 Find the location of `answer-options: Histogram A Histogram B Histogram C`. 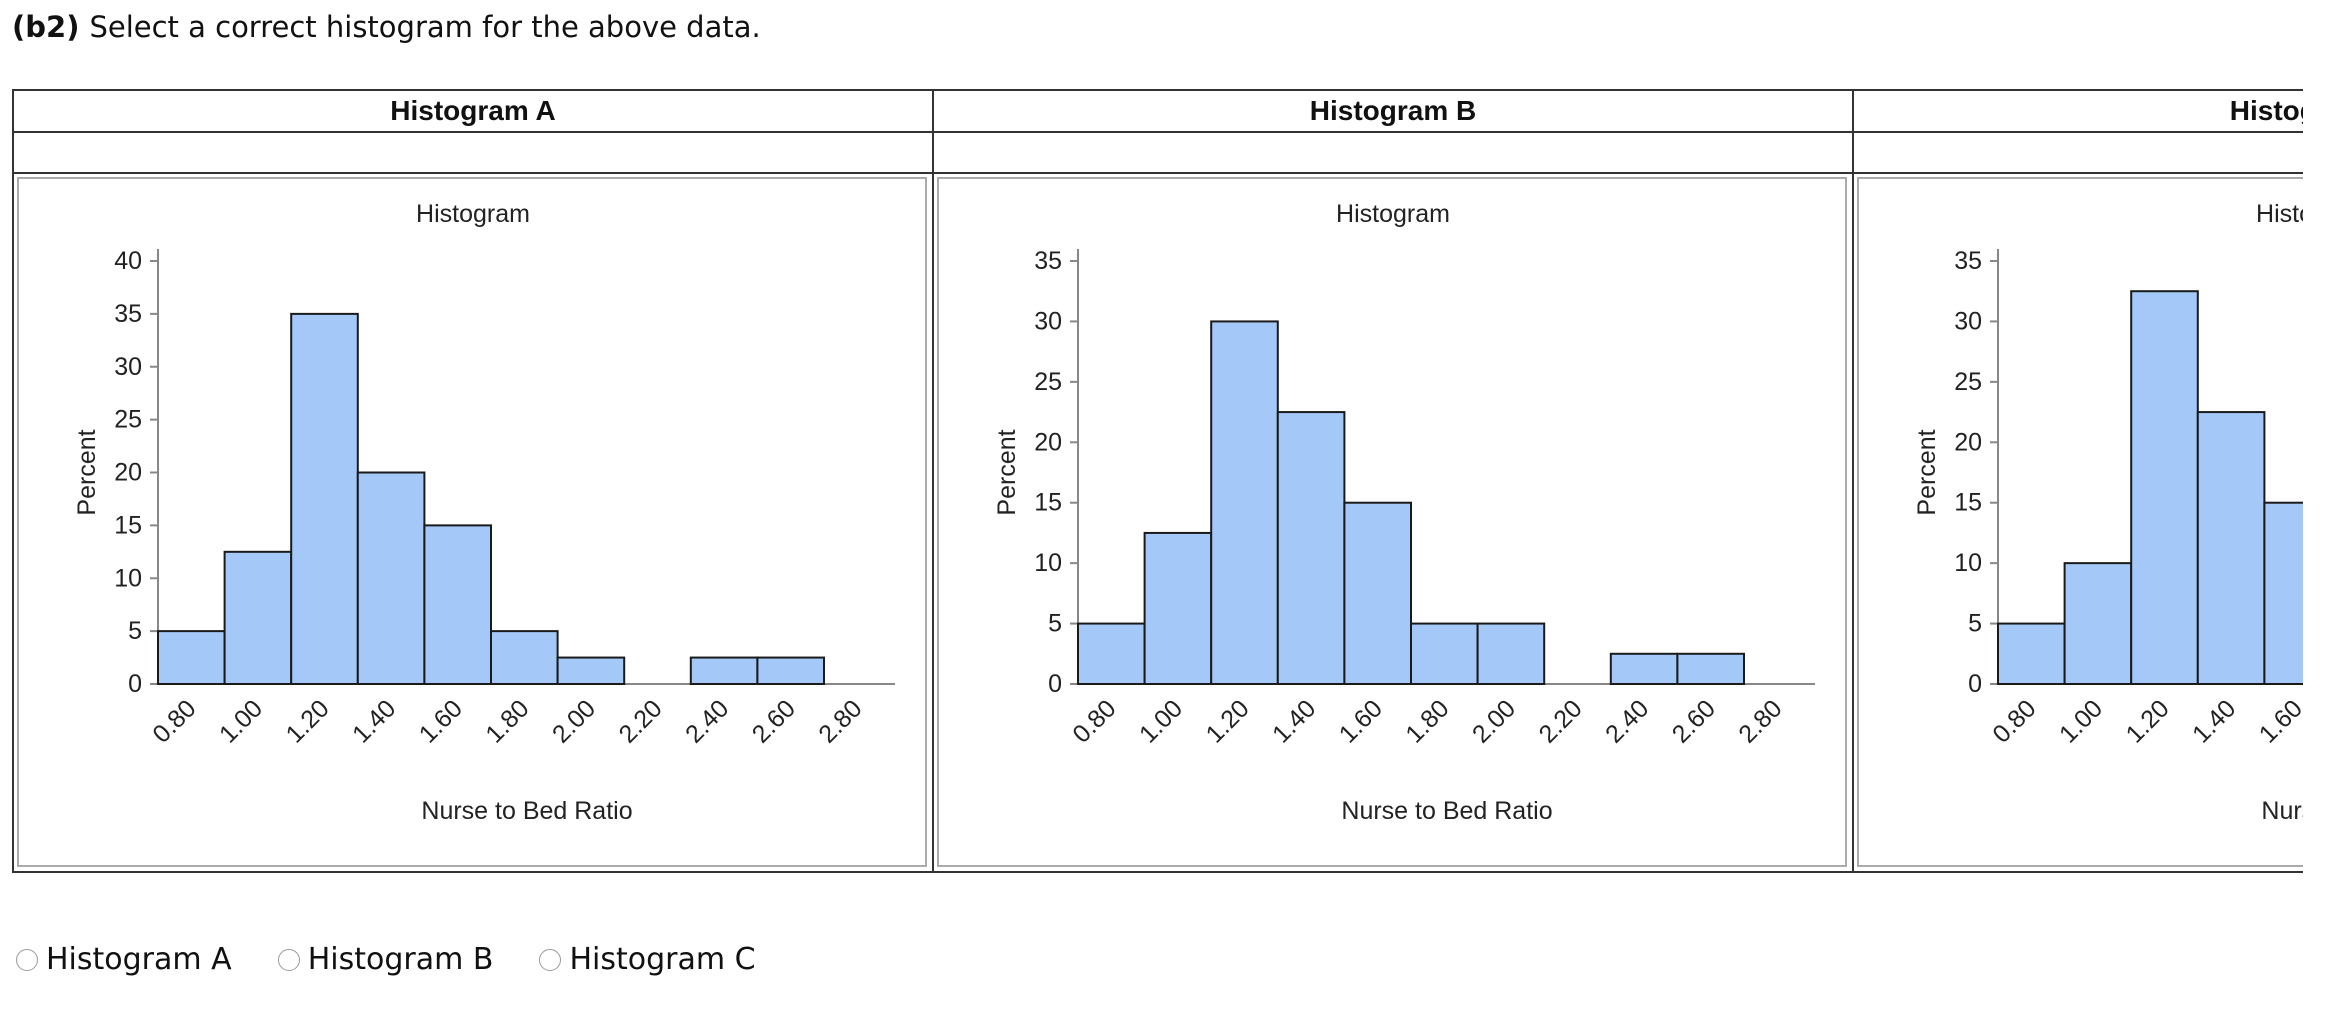

answer-options: Histogram A Histogram B Histogram C is located at coordinates (386, 959).